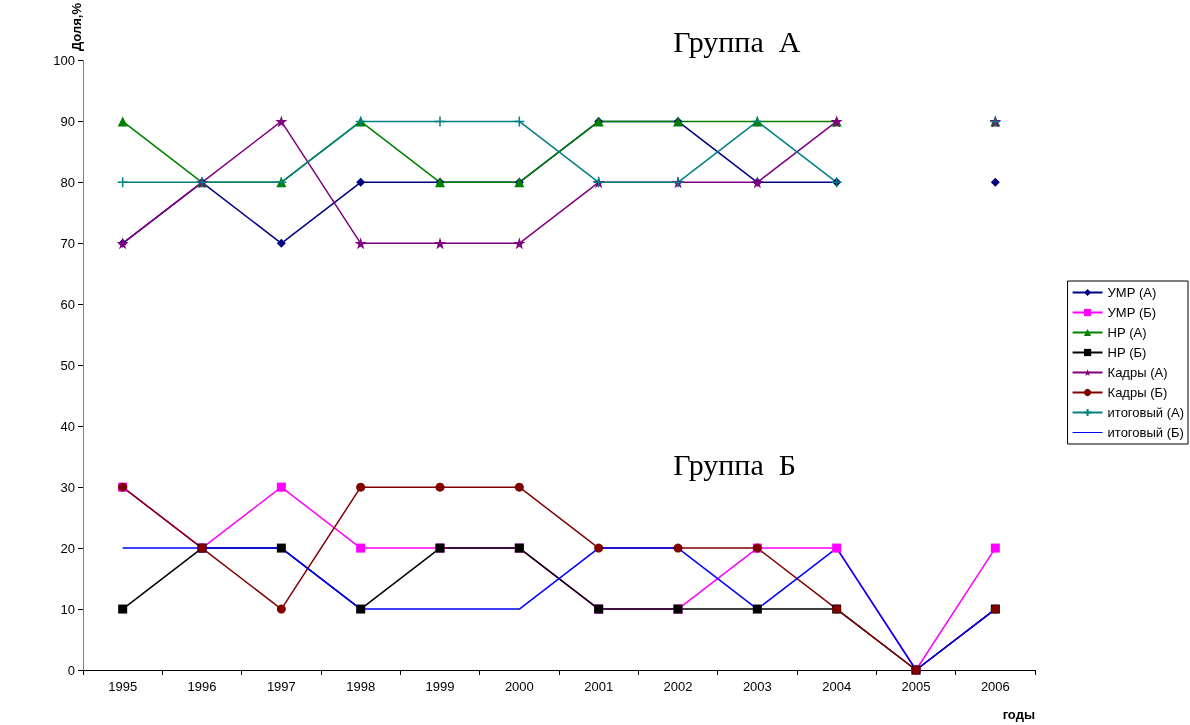  What do you see at coordinates (1132, 312) in the screenshot?
I see `legend-label: УМР (Б)` at bounding box center [1132, 312].